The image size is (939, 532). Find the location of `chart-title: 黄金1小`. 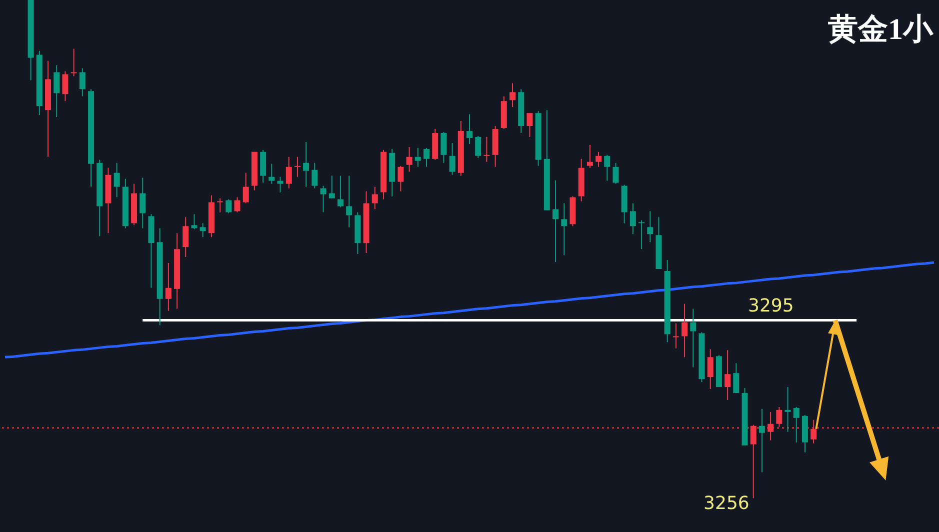

chart-title: 黄金1小 is located at coordinates (881, 29).